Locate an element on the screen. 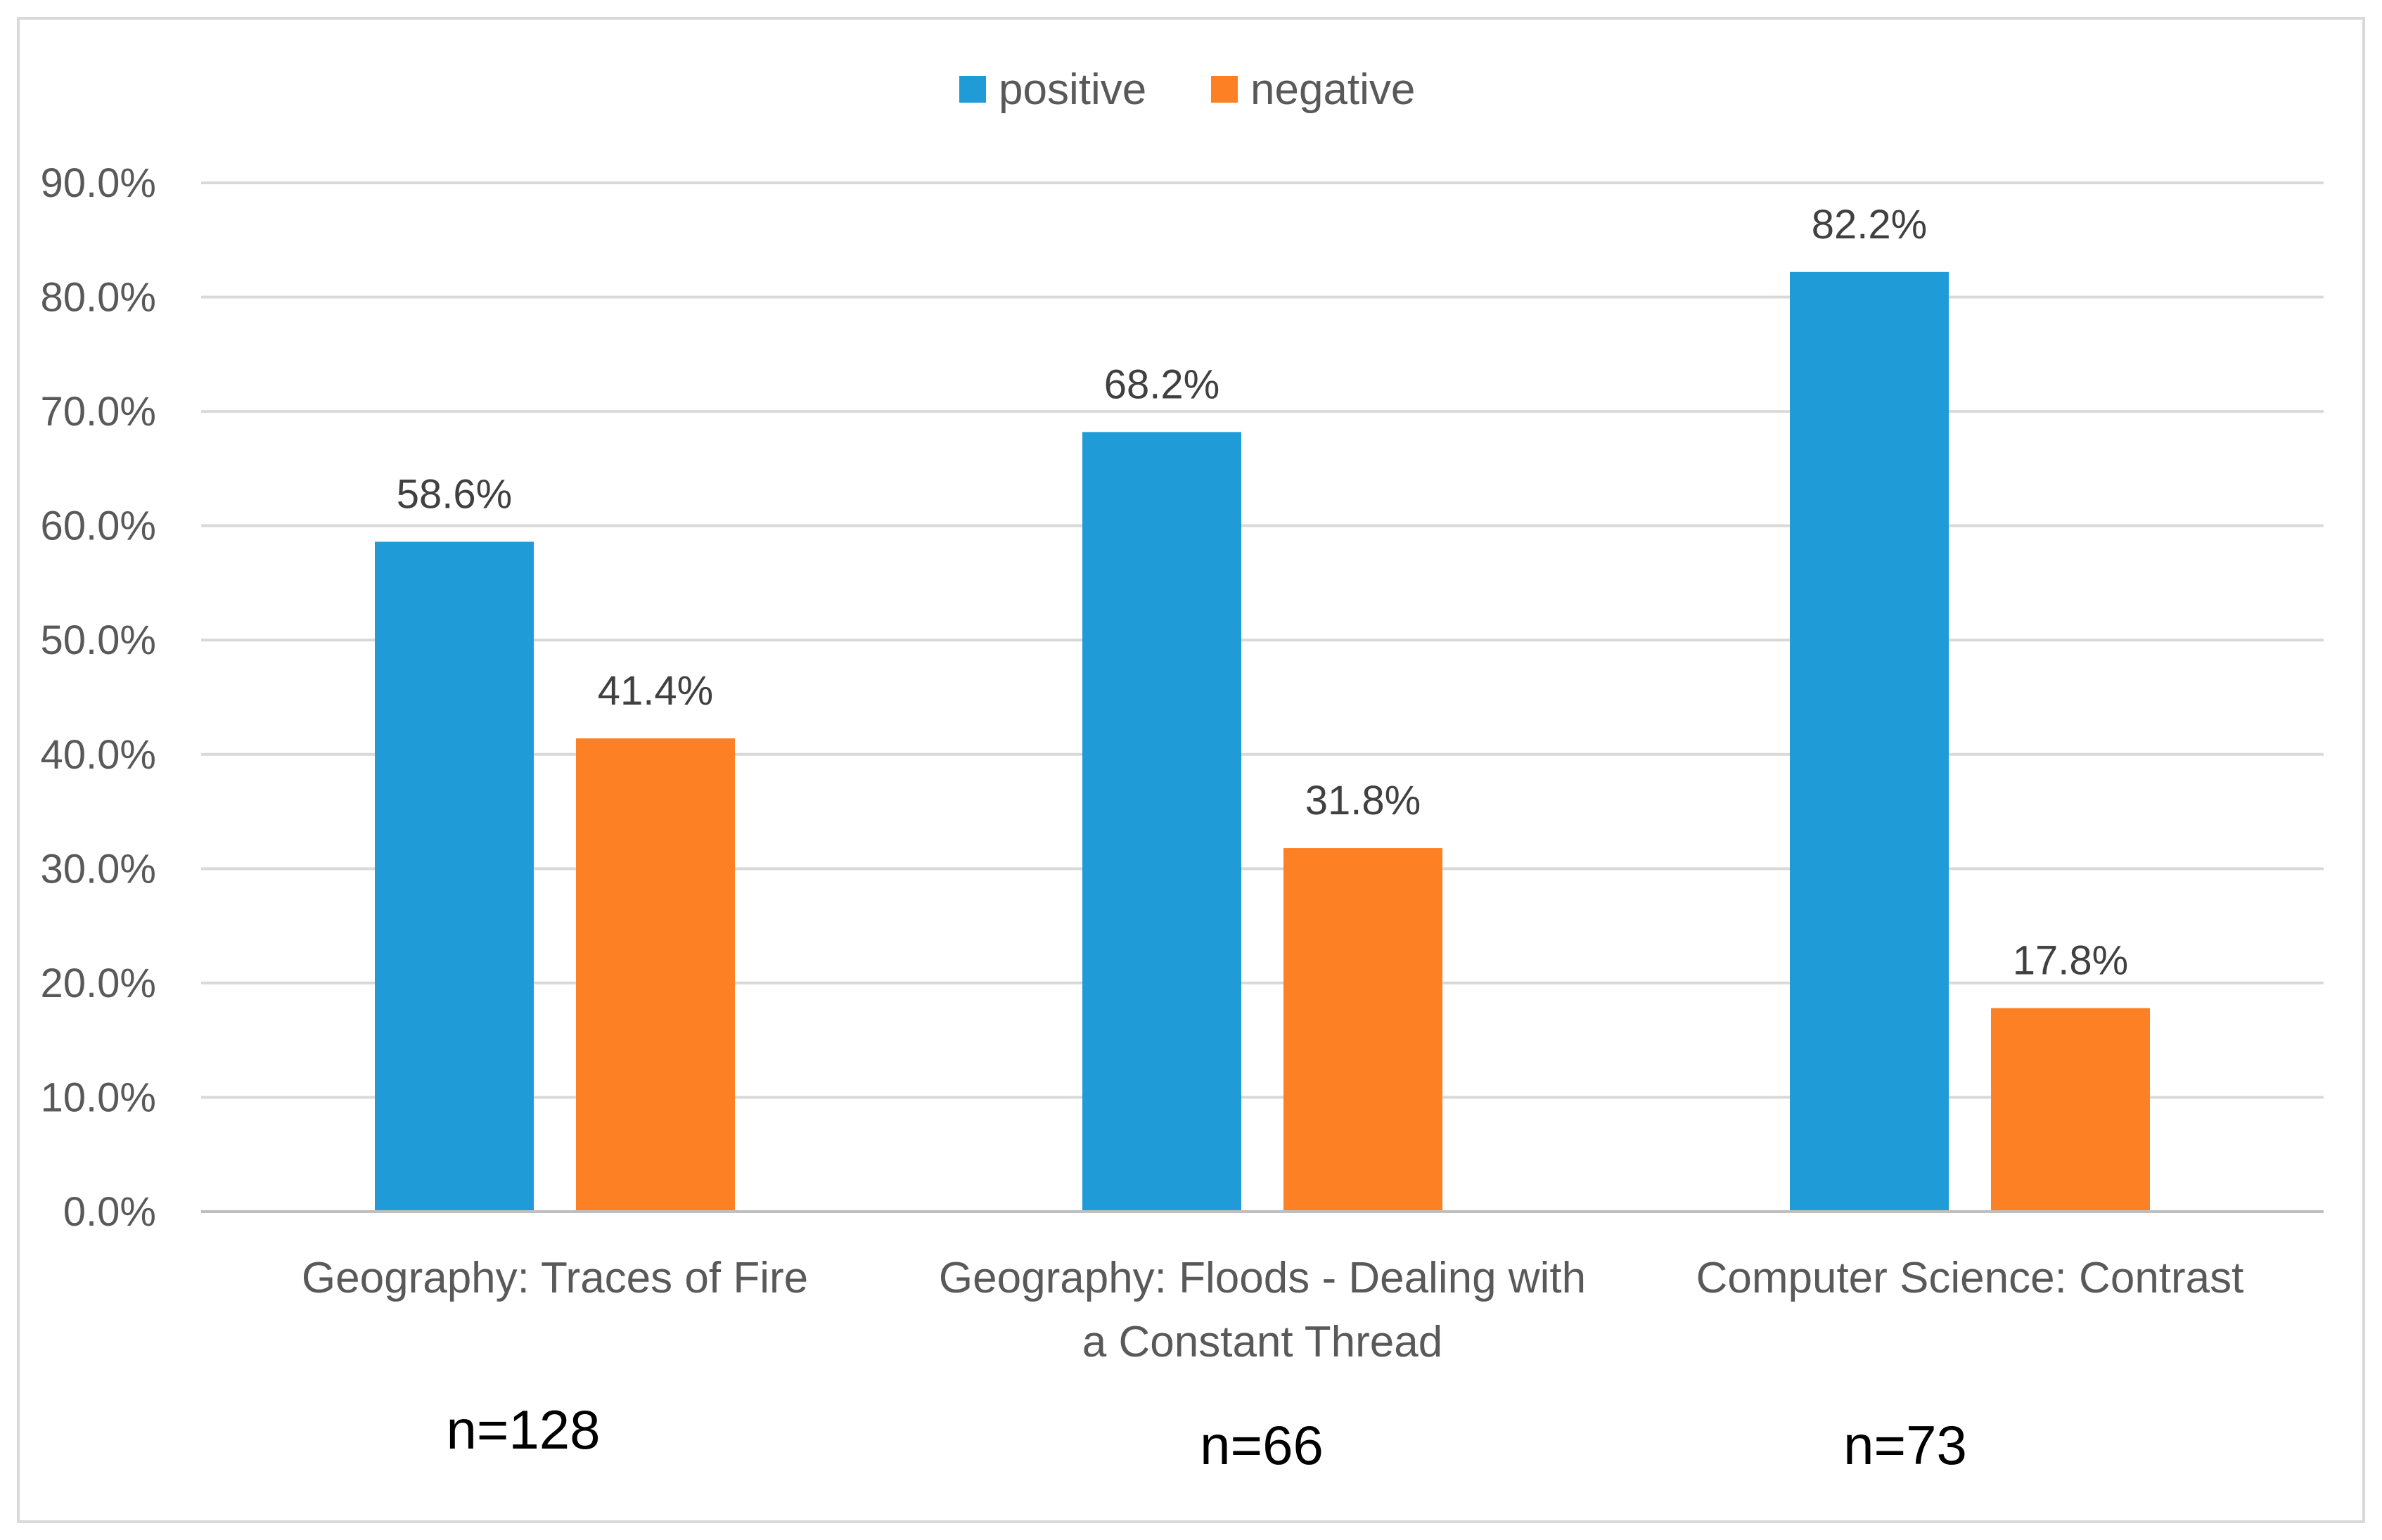 Image resolution: width=2382 pixels, height=1540 pixels. category-label: a Constant Thread is located at coordinates (1262, 1342).